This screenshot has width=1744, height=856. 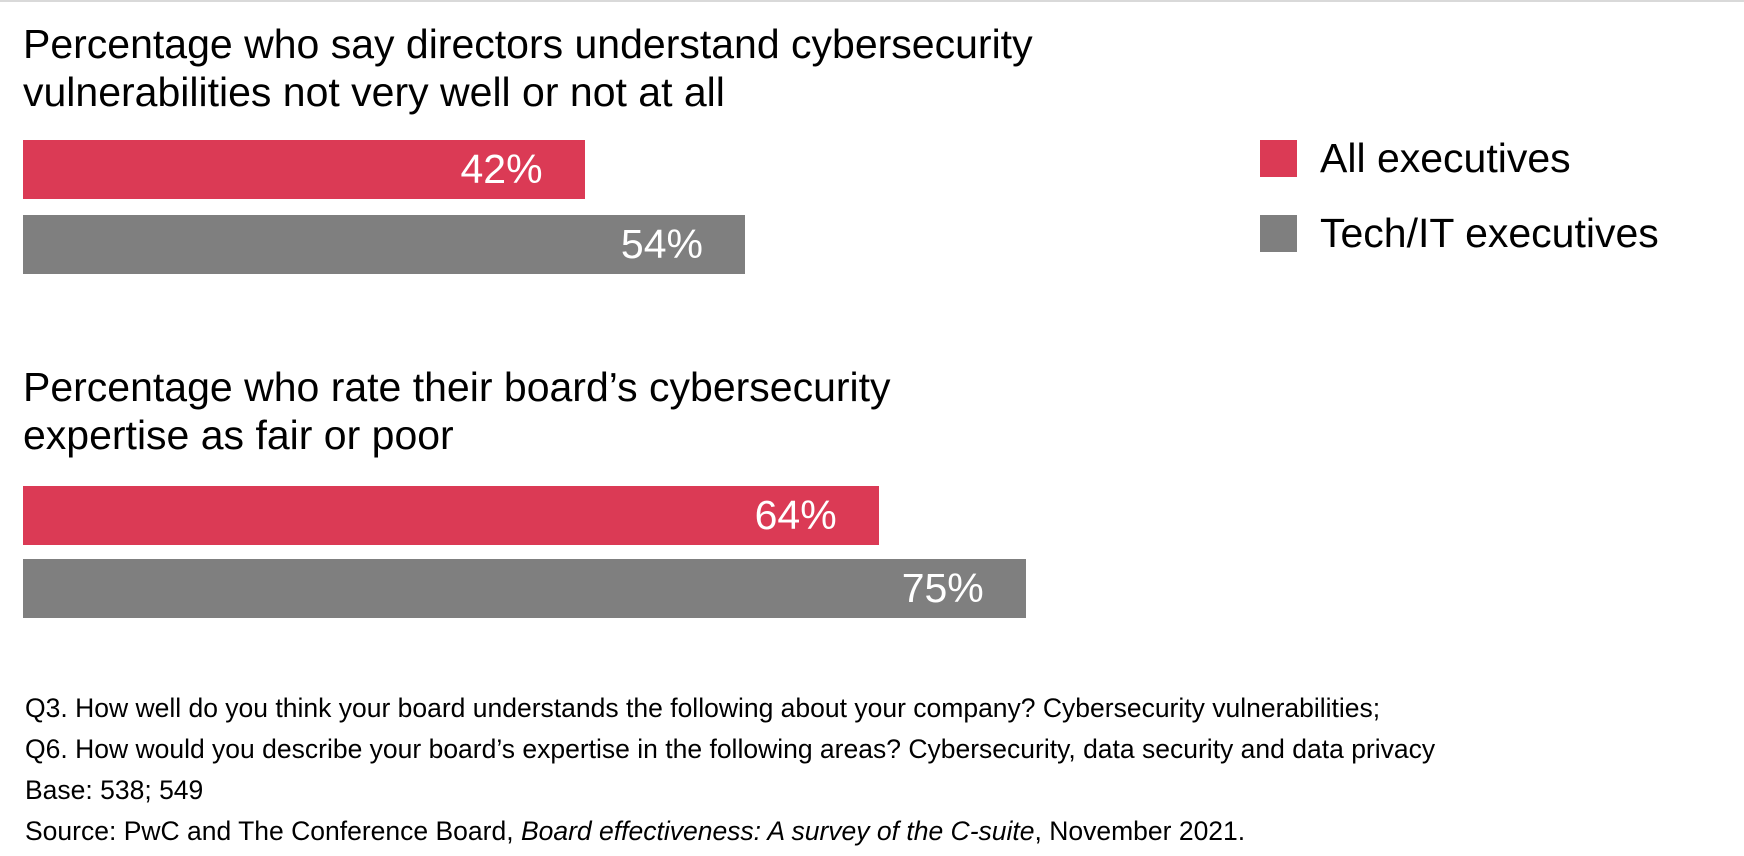 I want to click on bar-value-label: 64%, so click(x=795, y=515).